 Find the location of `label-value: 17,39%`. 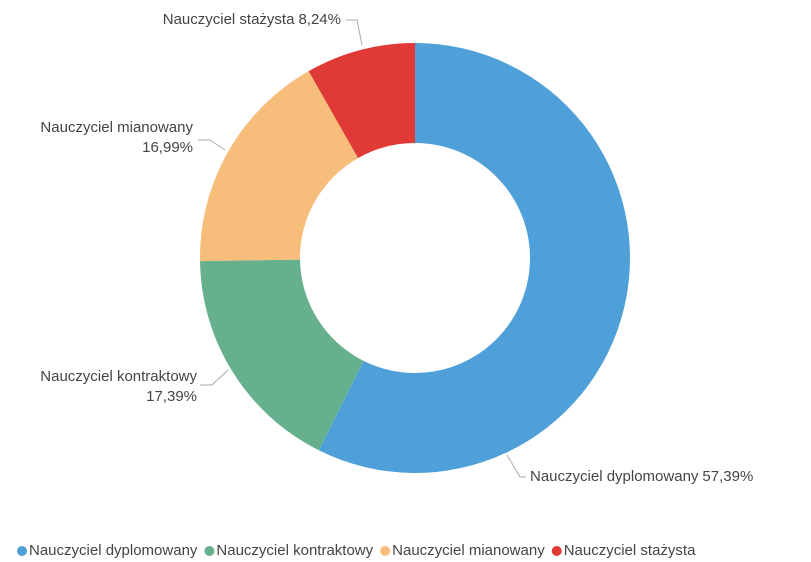

label-value: 17,39% is located at coordinates (171, 396).